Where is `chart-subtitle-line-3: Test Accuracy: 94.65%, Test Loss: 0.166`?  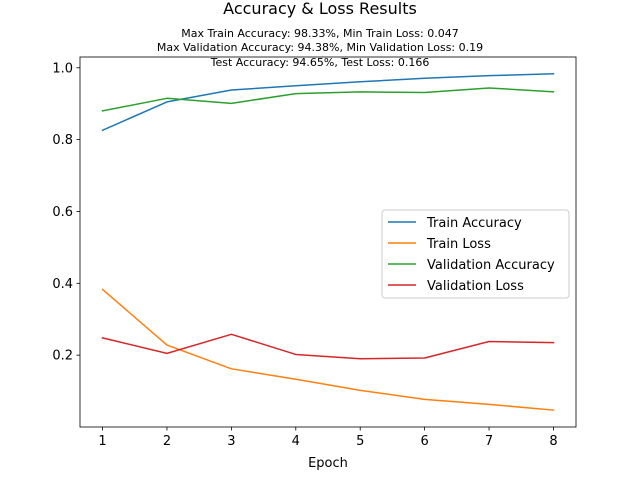
chart-subtitle-line-3: Test Accuracy: 94.65%, Test Loss: 0.166 is located at coordinates (320, 62).